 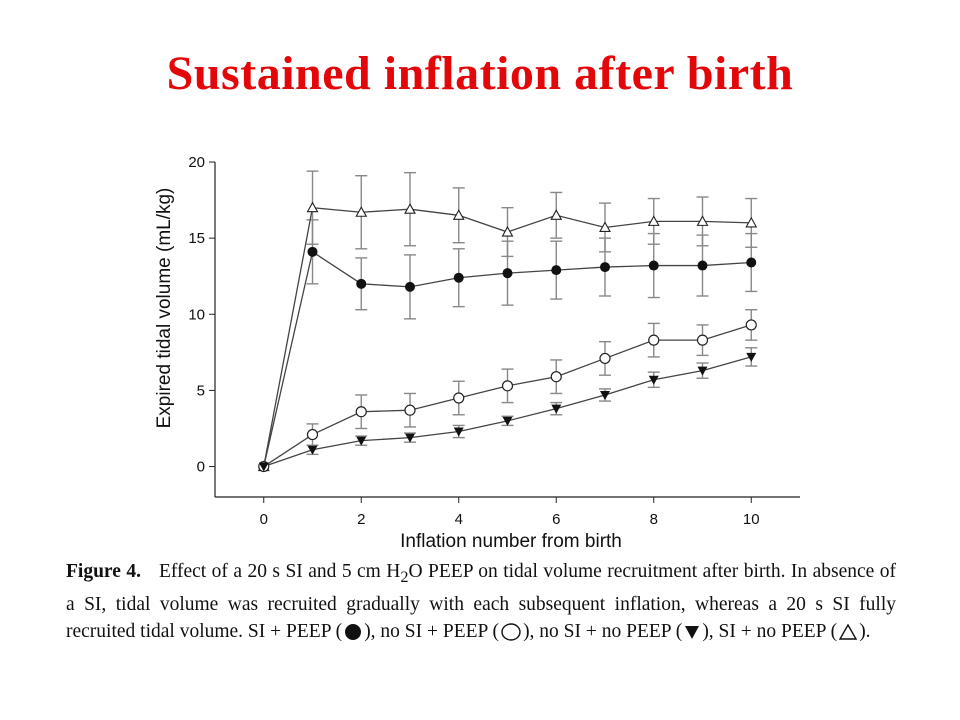 I want to click on x-tick-label: 6, so click(x=556, y=519).